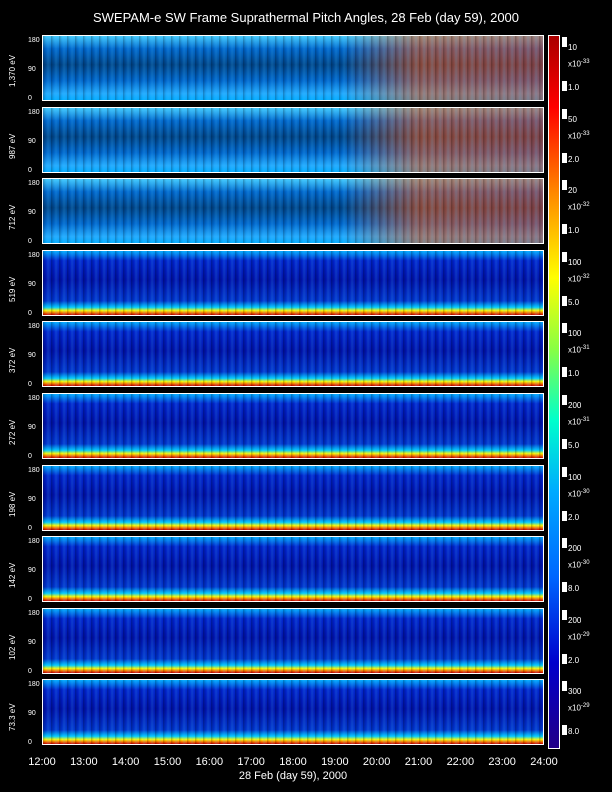 The width and height of the screenshot is (612, 792). I want to click on scale-max: 100, so click(575, 334).